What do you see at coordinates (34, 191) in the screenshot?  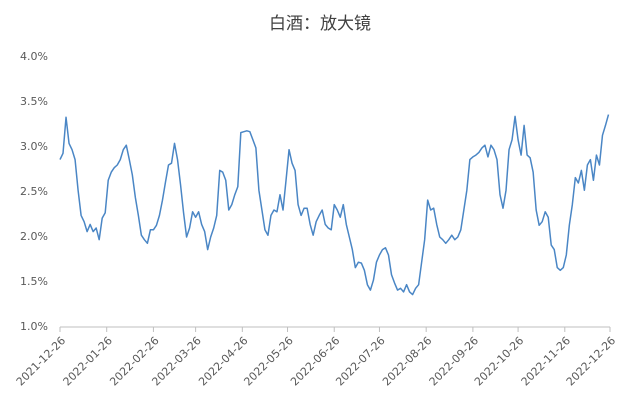 I see `y-tick-label: 2.5%` at bounding box center [34, 191].